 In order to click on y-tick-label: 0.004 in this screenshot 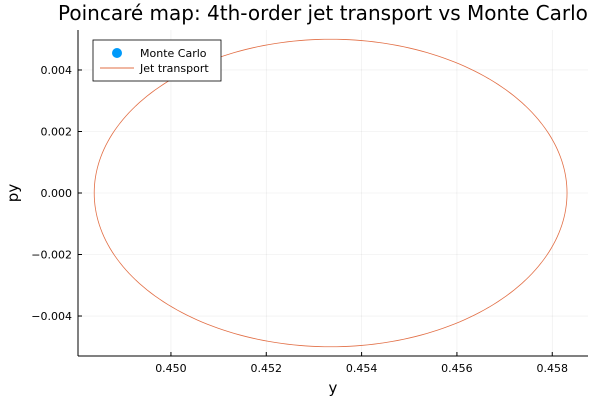, I will do `click(57, 70)`.